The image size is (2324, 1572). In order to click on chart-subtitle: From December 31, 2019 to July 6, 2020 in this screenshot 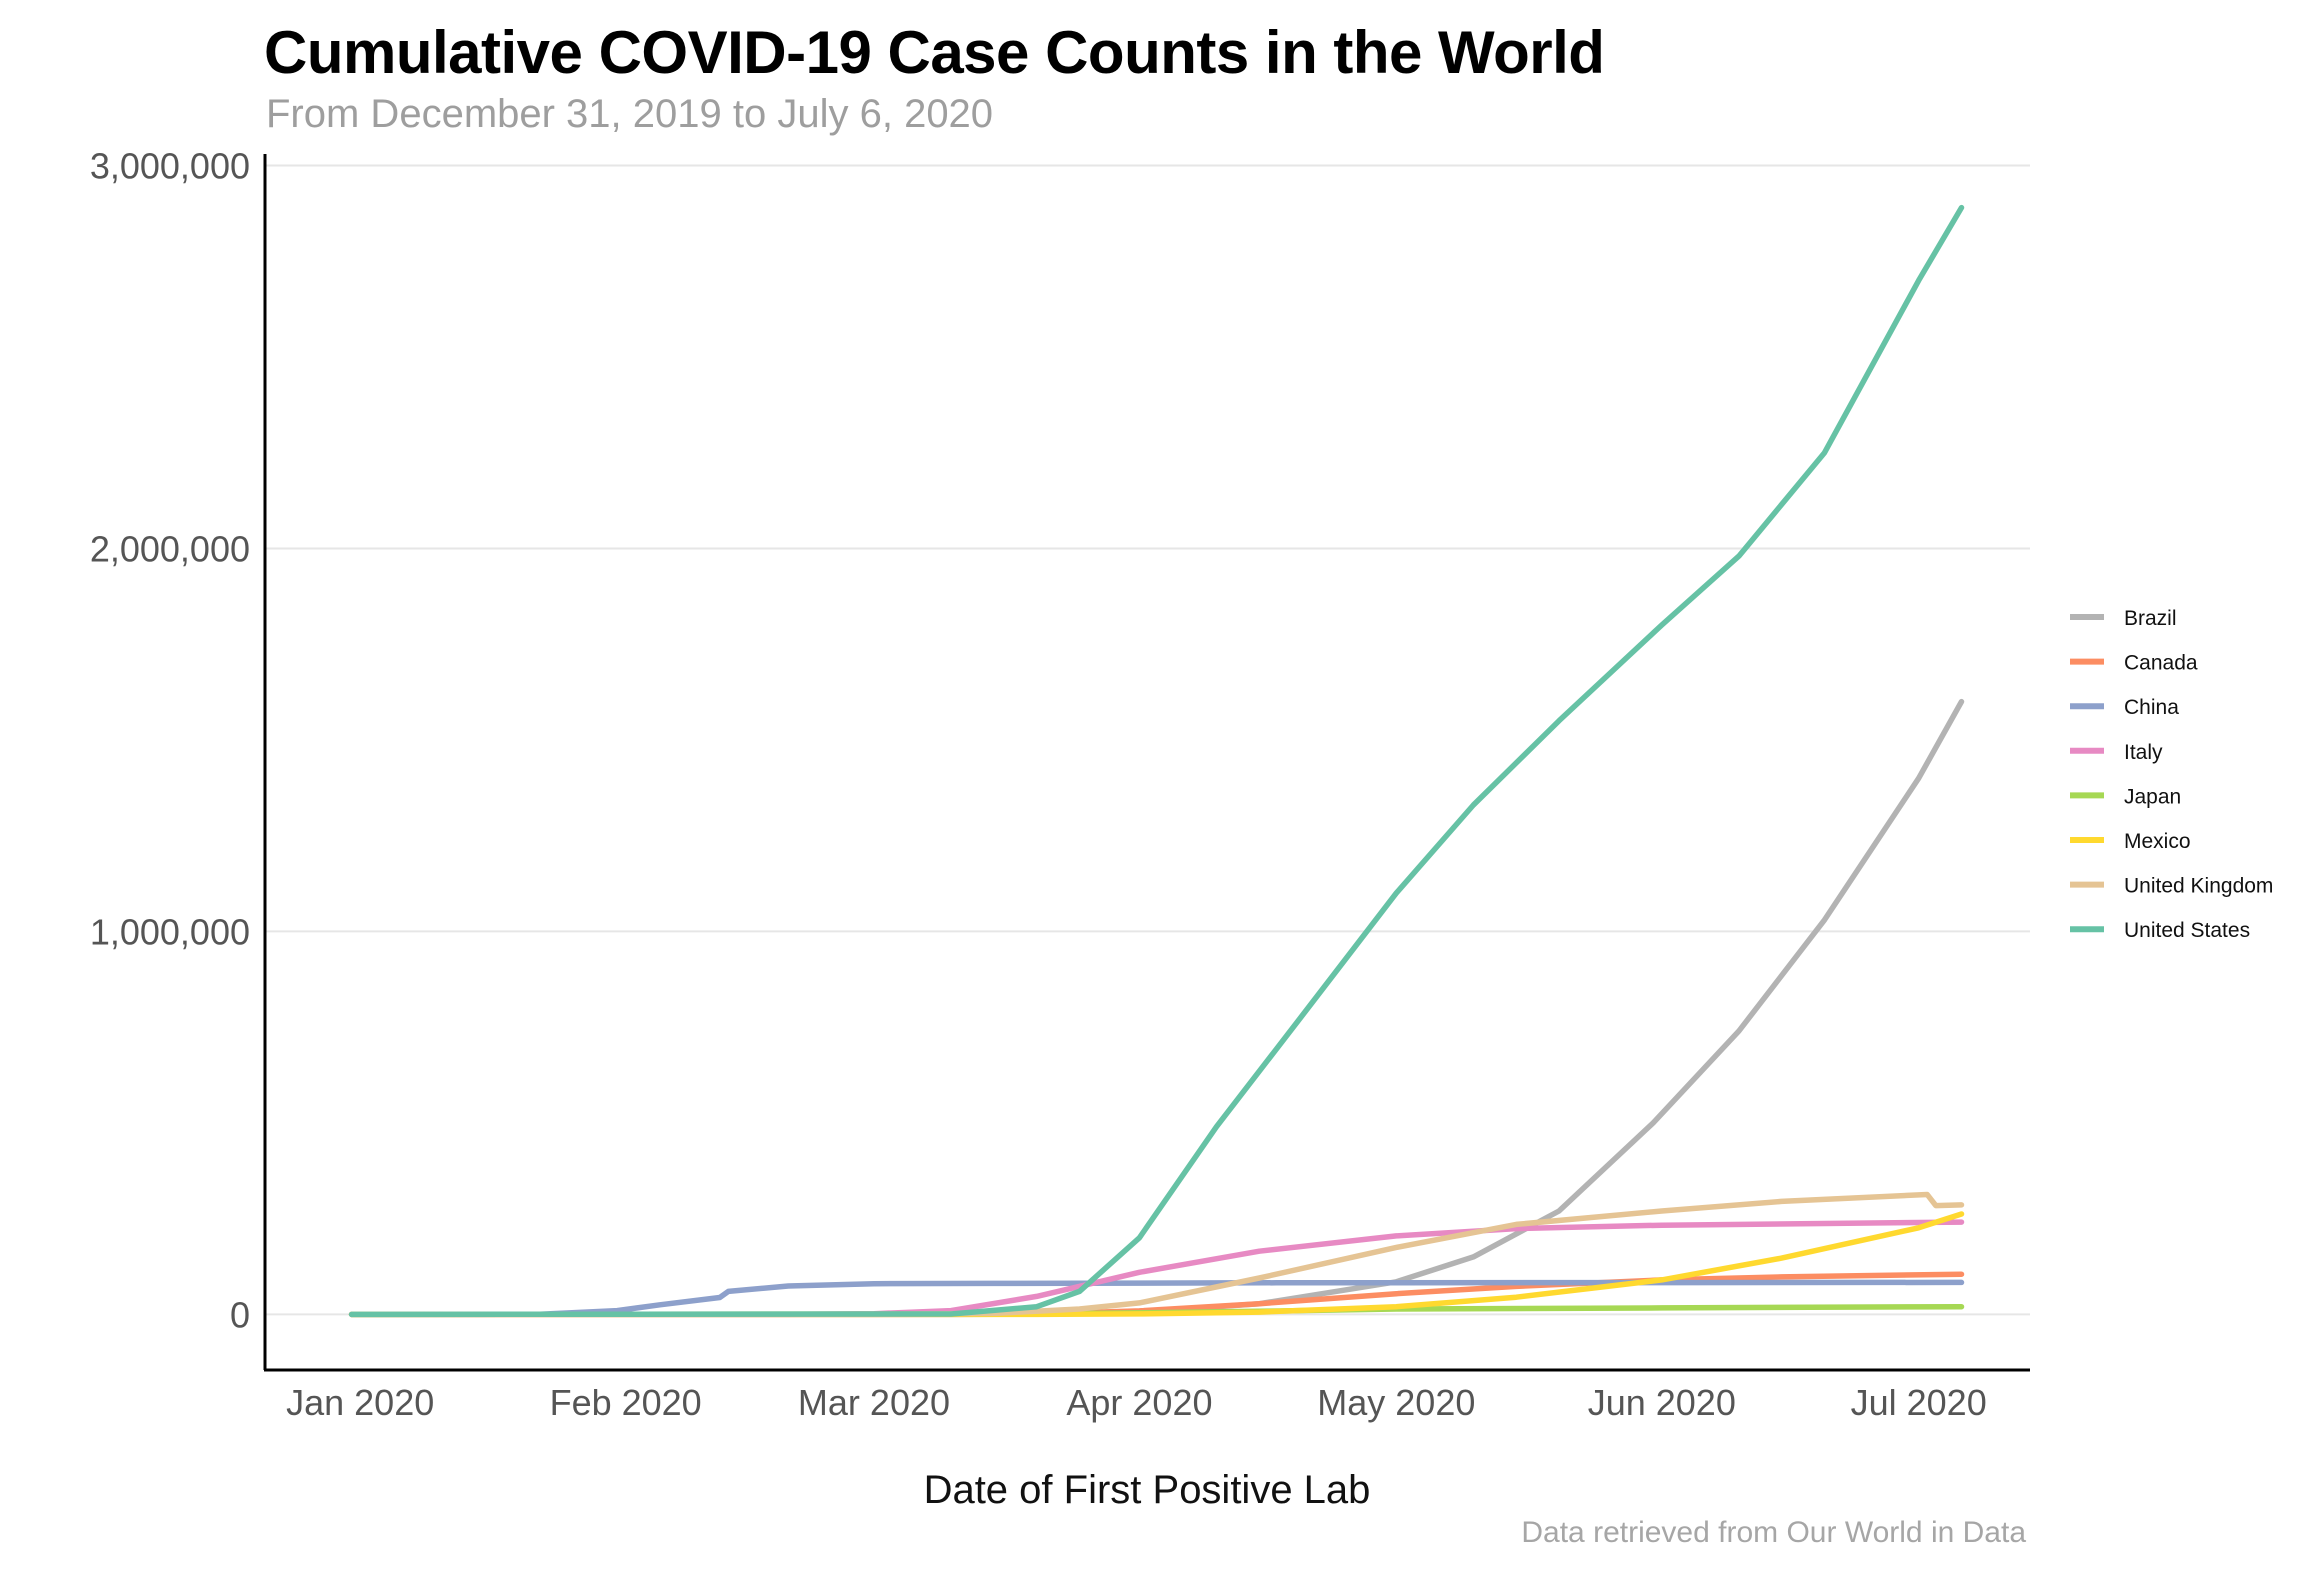, I will do `click(630, 114)`.